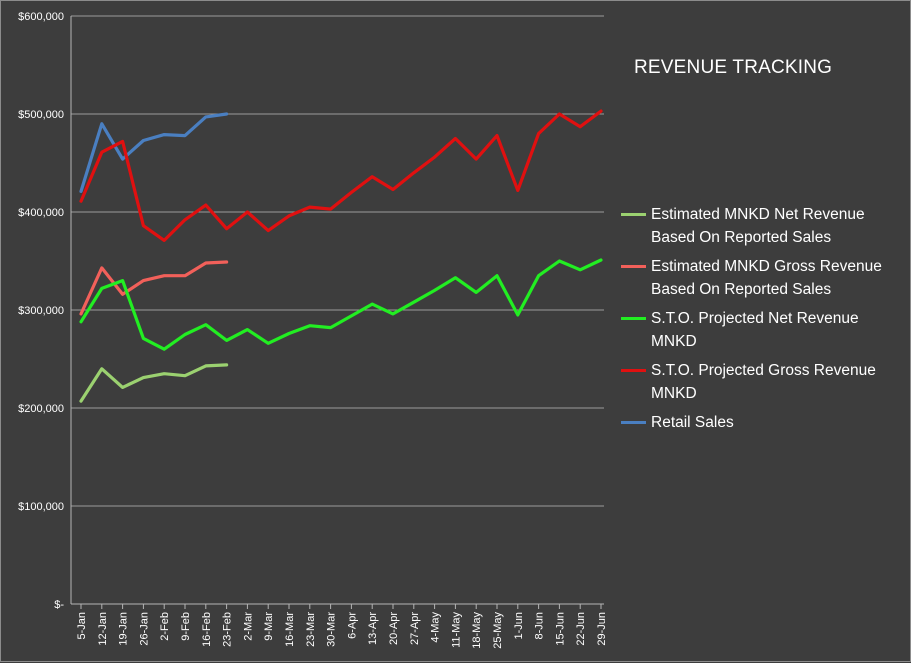 This screenshot has height=663, width=911. I want to click on x-tick-label: 19-Jan, so click(124, 629).